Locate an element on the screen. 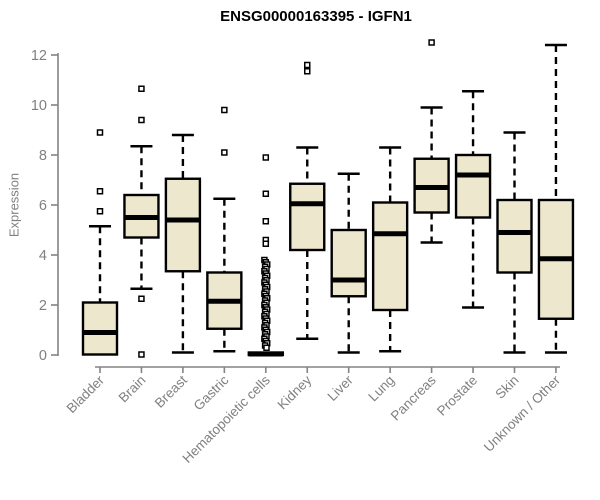 Image resolution: width=600 pixels, height=500 pixels. box-skin is located at coordinates (514, 236).